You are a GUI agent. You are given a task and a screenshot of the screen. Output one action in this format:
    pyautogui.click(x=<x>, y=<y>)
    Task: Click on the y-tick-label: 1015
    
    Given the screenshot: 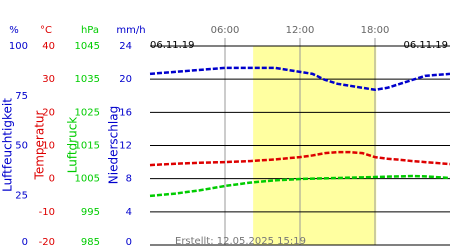 What is the action you would take?
    pyautogui.click(x=87, y=146)
    